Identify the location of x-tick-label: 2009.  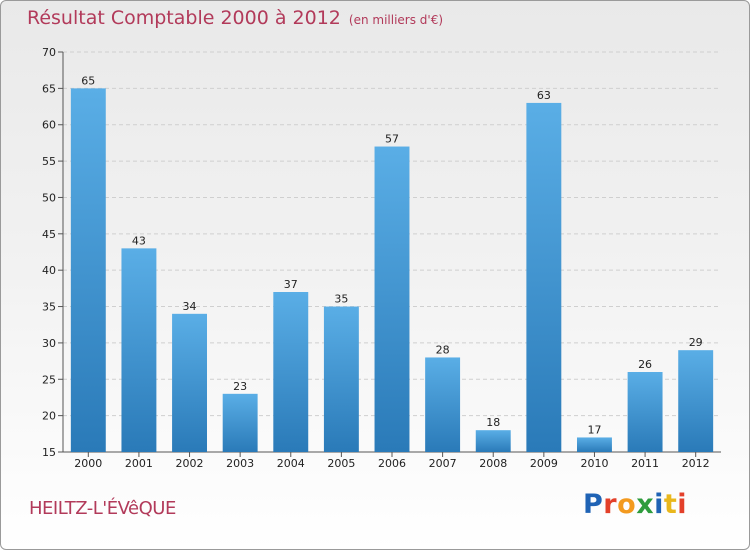
(544, 463).